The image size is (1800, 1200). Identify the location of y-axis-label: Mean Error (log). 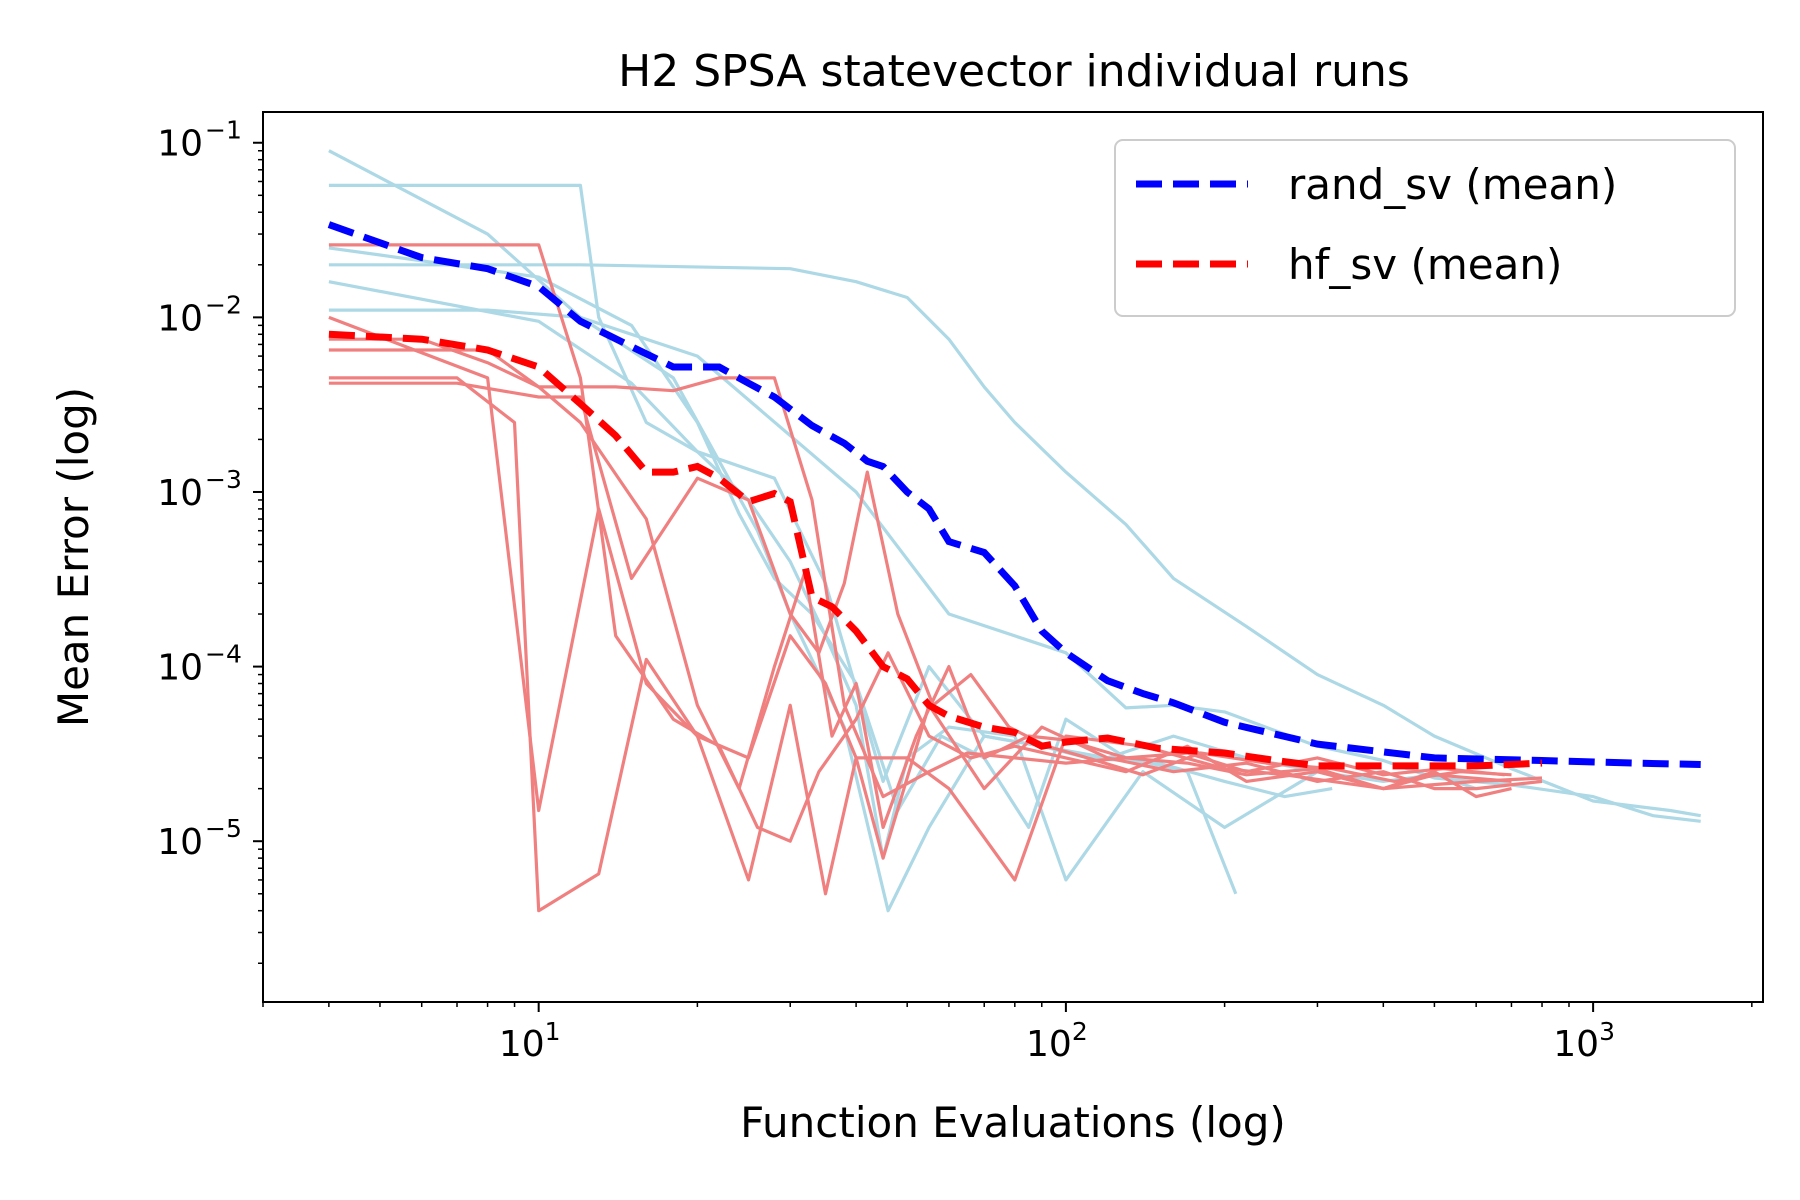
(73, 557).